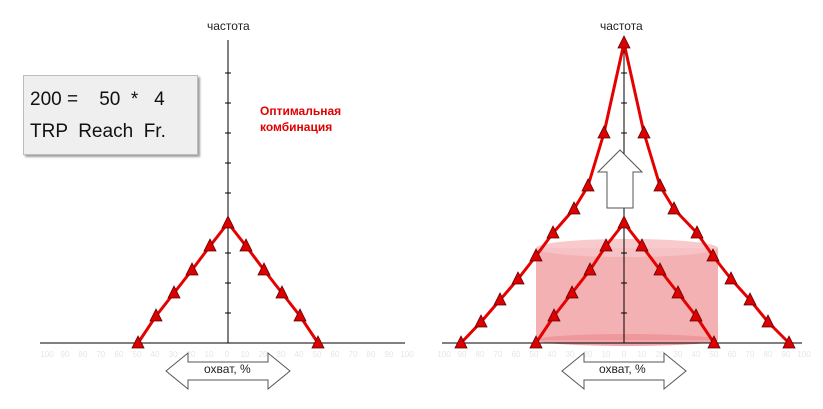 This screenshot has height=409, width=823. I want to click on optimal-label-line-1: Оптимальная, so click(301, 111).